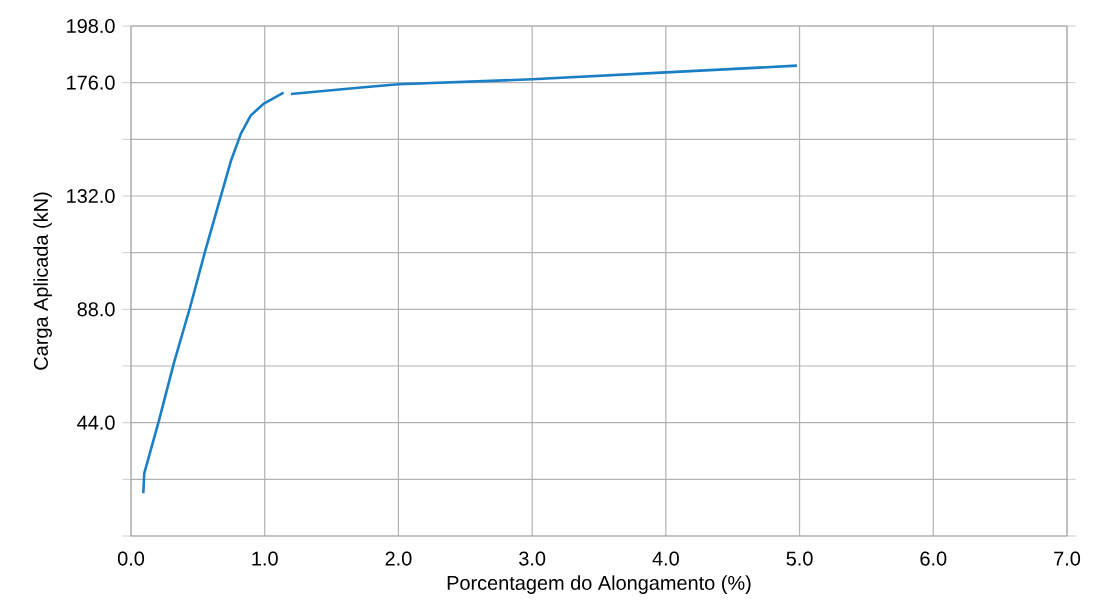 The height and width of the screenshot is (612, 1101). Describe the element at coordinates (398, 558) in the screenshot. I see `x-tick-label: 2.0` at that location.